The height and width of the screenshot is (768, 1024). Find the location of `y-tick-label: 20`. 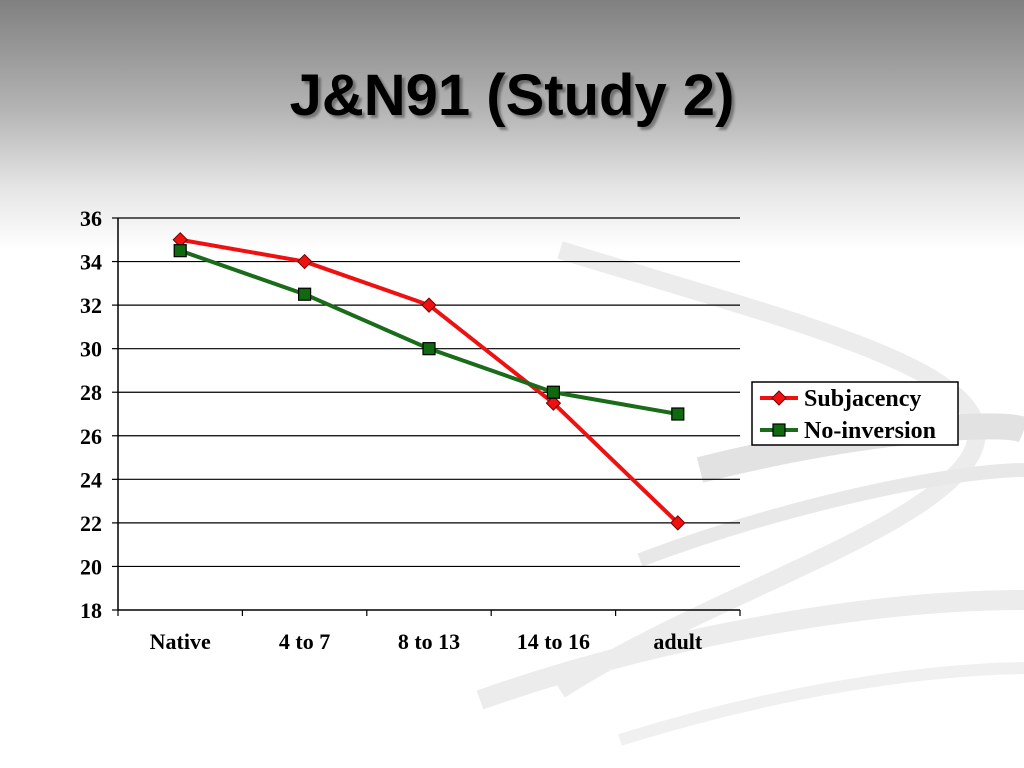

y-tick-label: 20 is located at coordinates (91, 566).